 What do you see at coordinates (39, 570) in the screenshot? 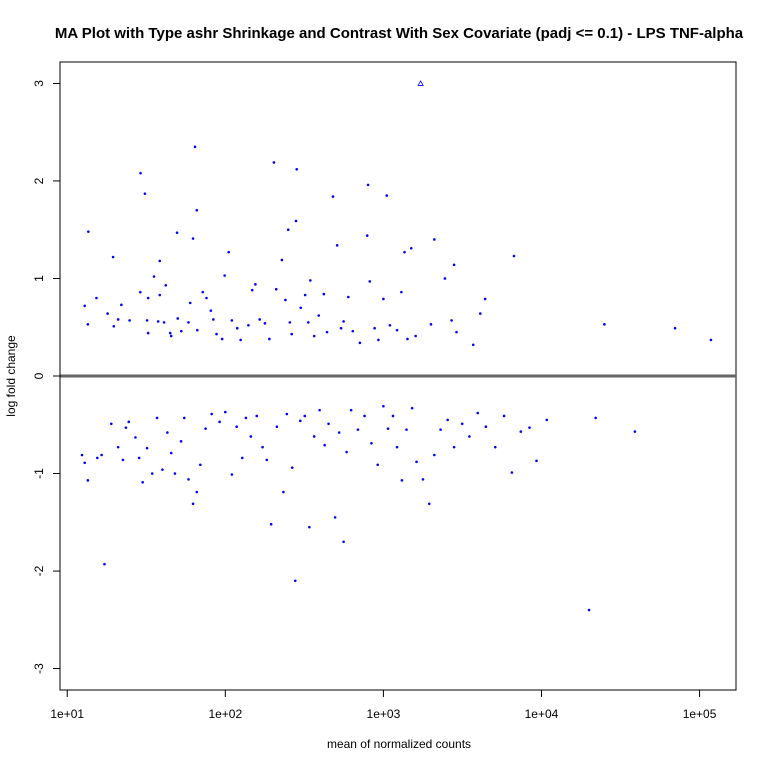
I see `y-tick-label: -2` at bounding box center [39, 570].